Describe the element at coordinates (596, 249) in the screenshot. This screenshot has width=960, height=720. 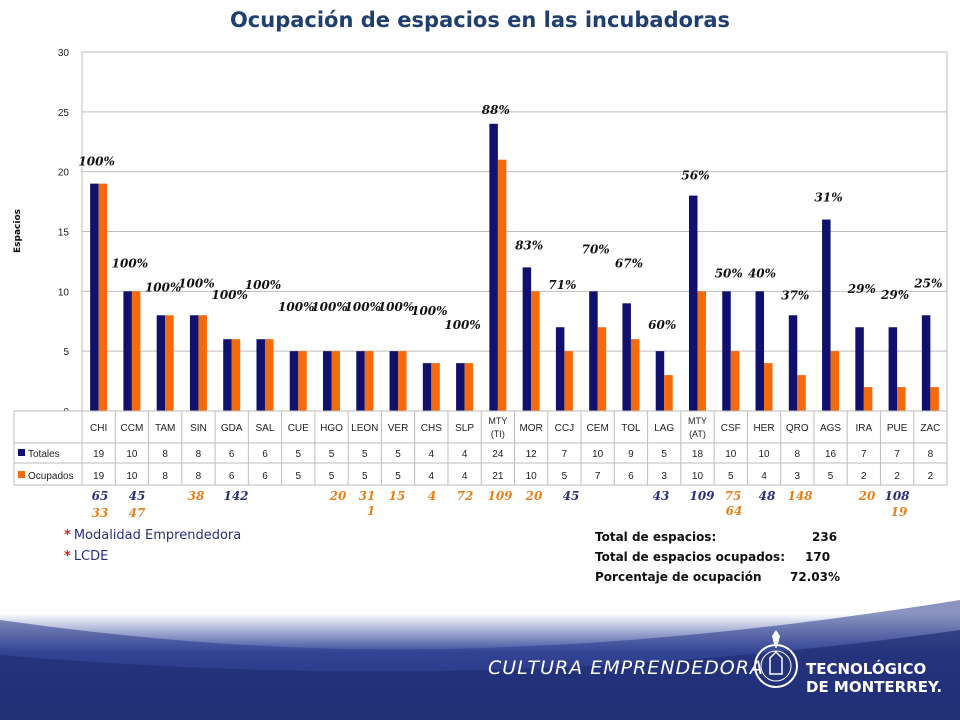
I see `percent-label: 70%` at that location.